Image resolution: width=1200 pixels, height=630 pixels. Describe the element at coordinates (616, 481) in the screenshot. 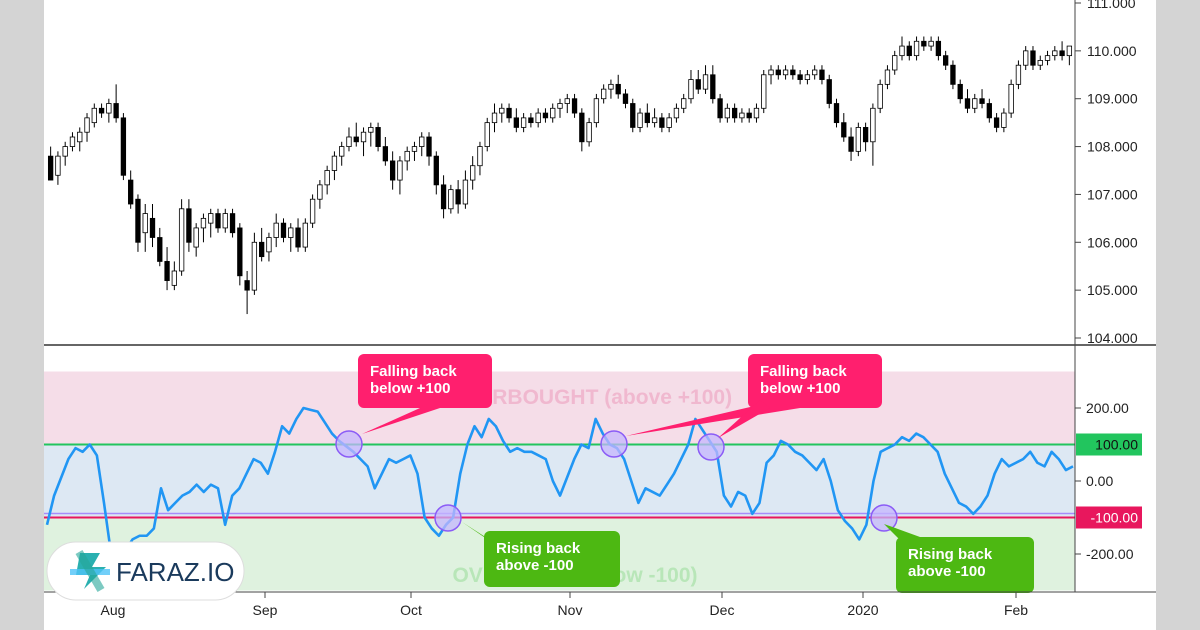

I see `signal-markers` at that location.